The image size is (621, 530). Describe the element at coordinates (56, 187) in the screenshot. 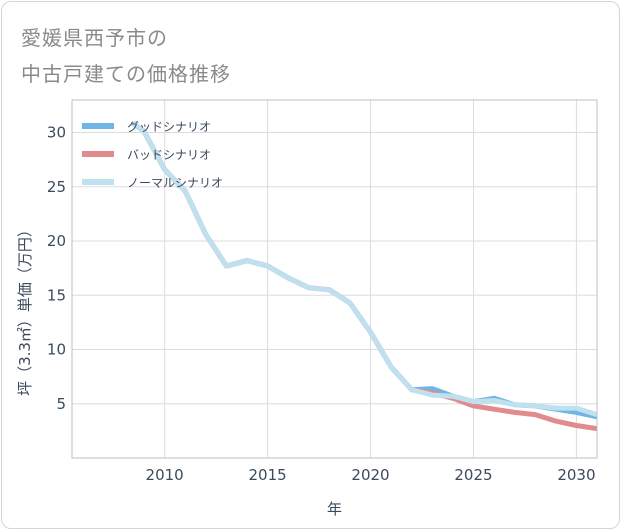

I see `y-tick-label: 25` at that location.